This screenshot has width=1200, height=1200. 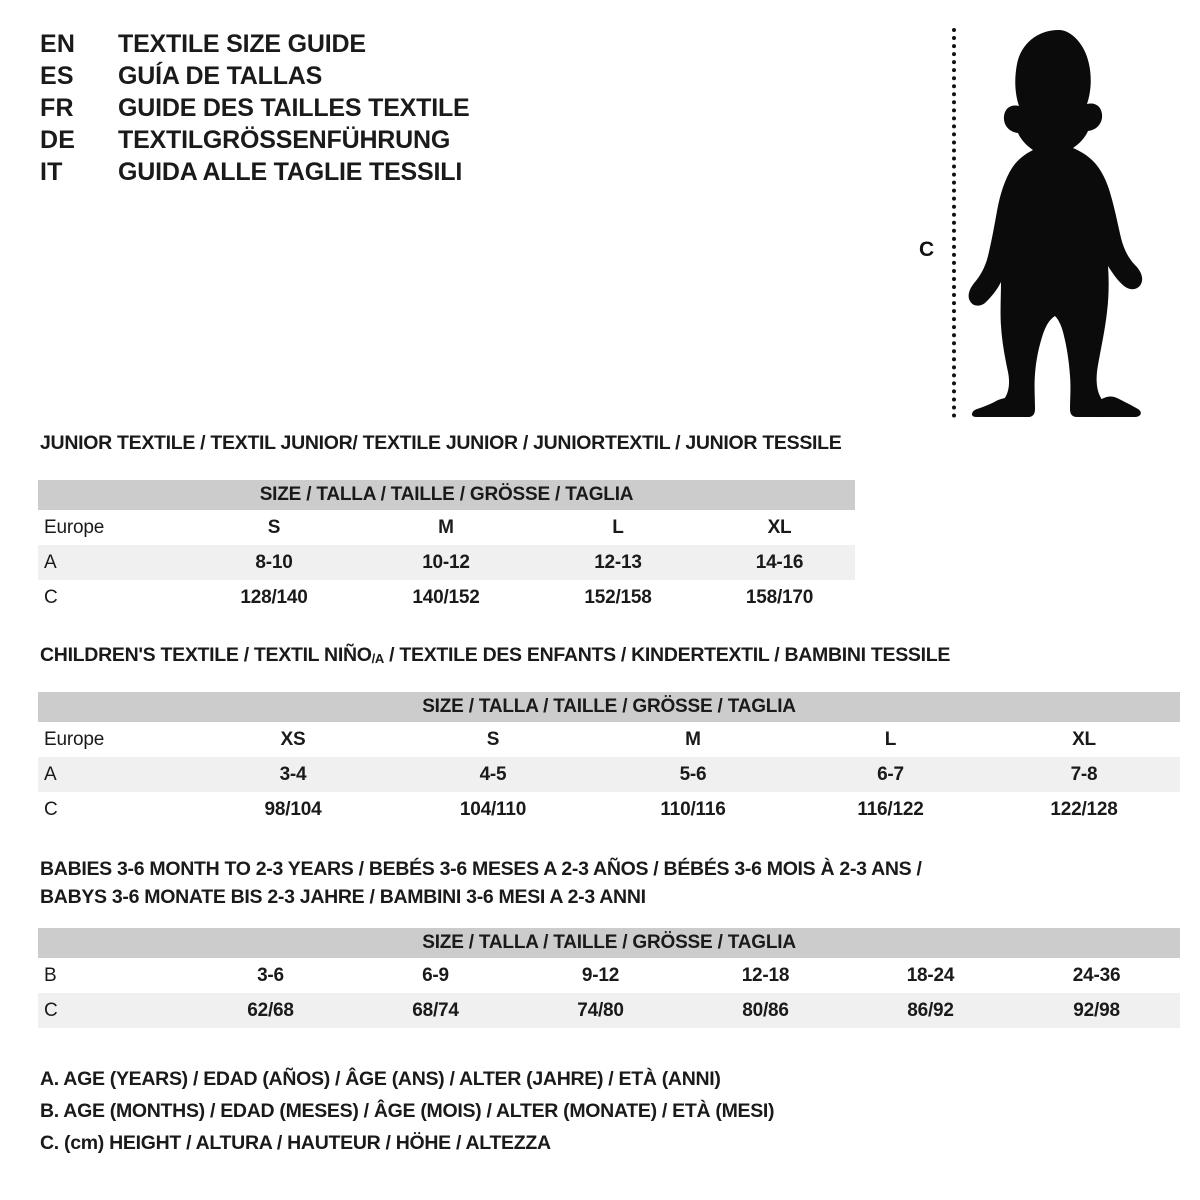 I want to click on children-cell-2-3: 116/122, so click(x=890, y=809).